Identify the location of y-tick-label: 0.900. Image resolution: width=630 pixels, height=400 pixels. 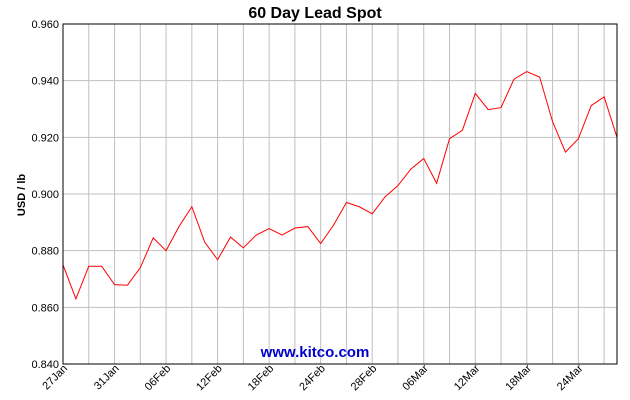
(45, 195).